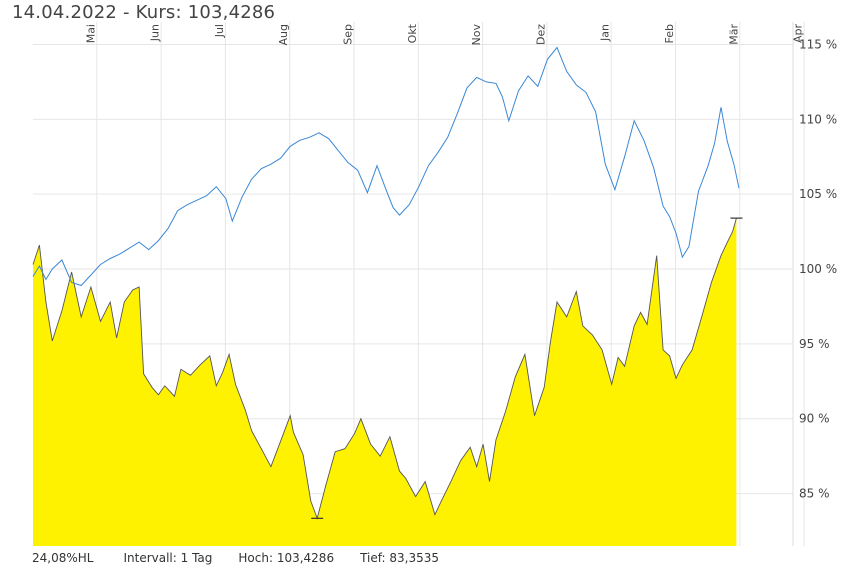 Image resolution: width=849 pixels, height=574 pixels. Describe the element at coordinates (818, 44) in the screenshot. I see `y-label-115: 115 %` at that location.